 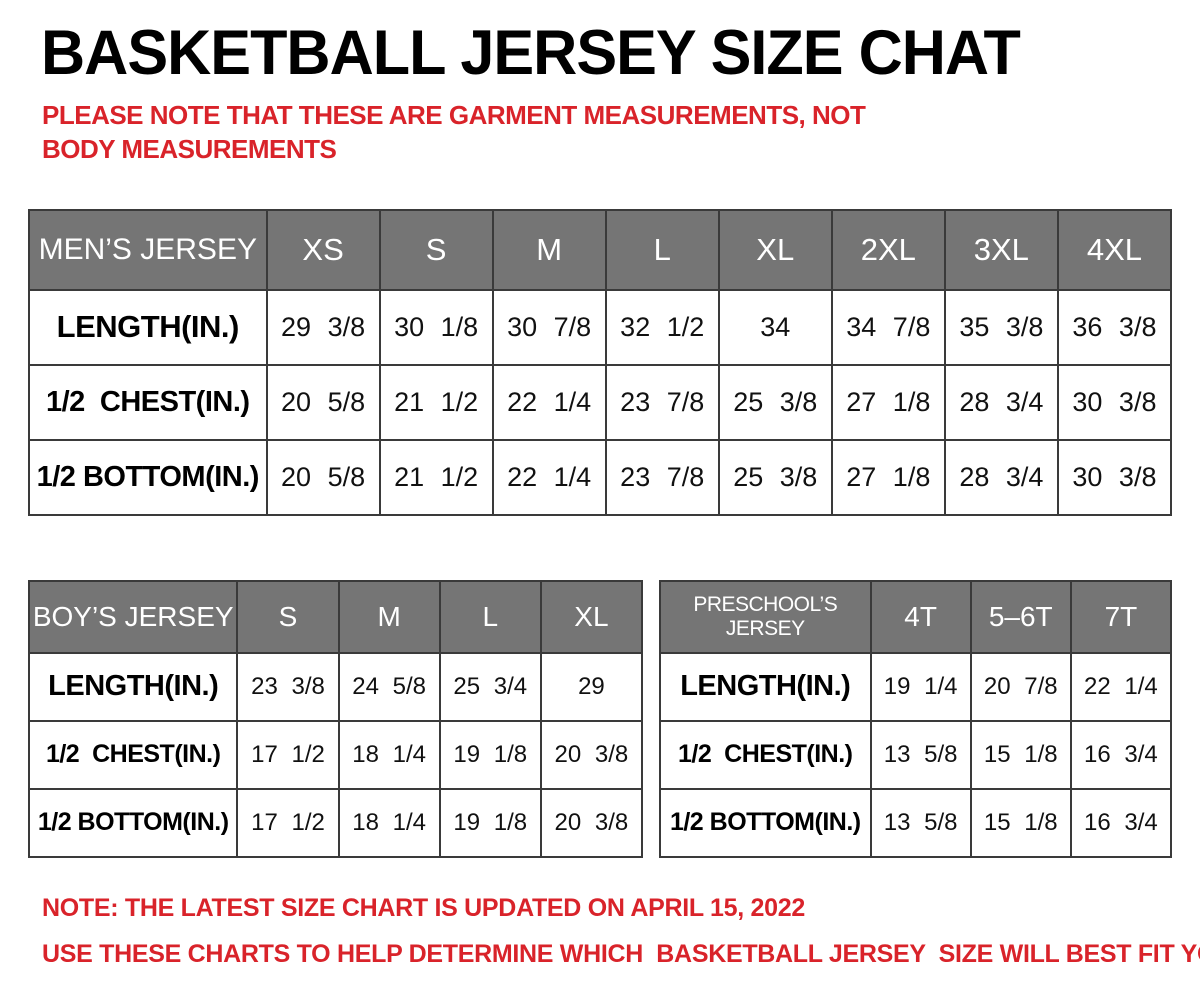 What do you see at coordinates (1001, 327) in the screenshot?
I see `cell: 35 3/8` at bounding box center [1001, 327].